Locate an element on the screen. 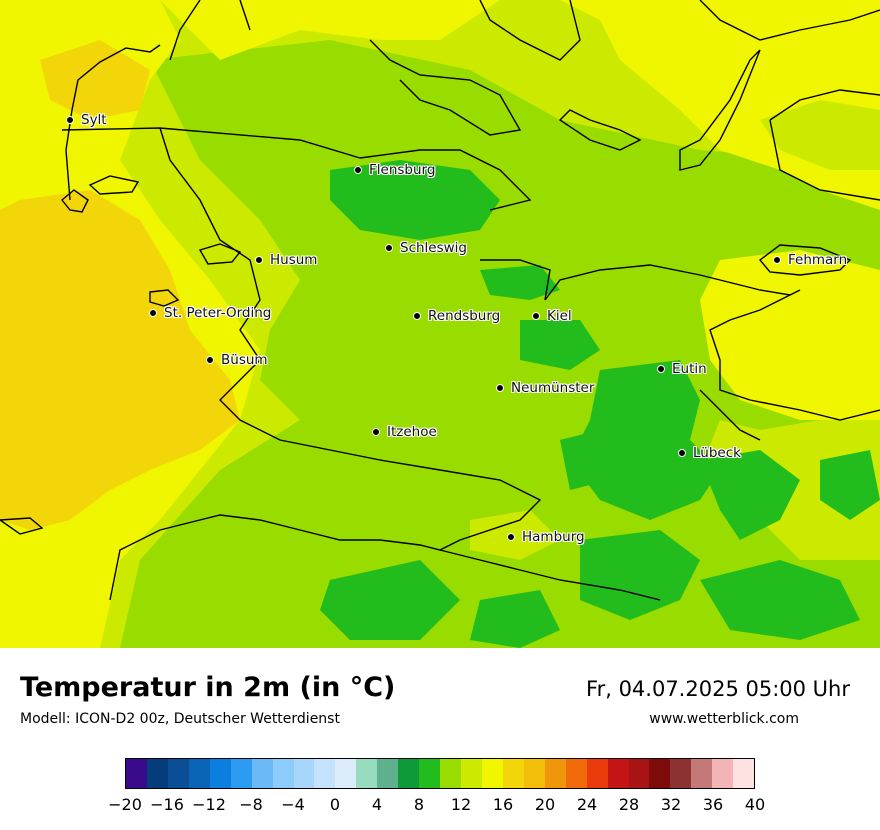 This screenshot has height=830, width=880. city-label: Flensburg is located at coordinates (402, 170).